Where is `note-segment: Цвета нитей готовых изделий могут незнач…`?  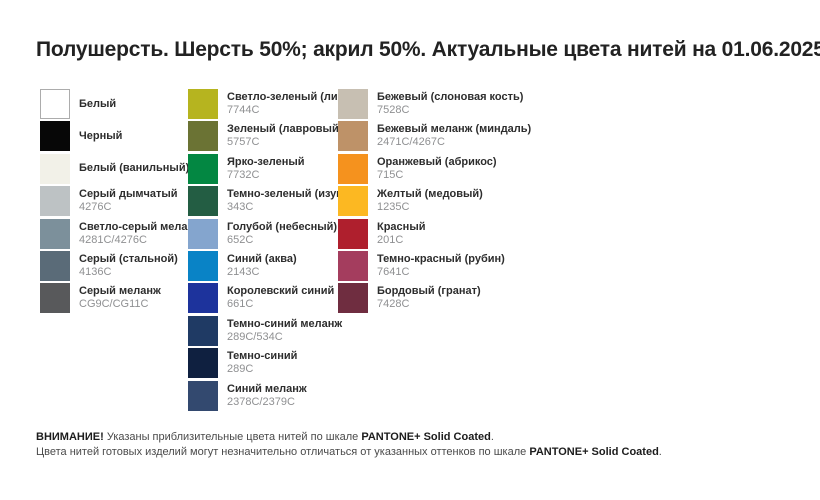
note-segment: Цвета нитей готовых изделий могут незнач… is located at coordinates (283, 451).